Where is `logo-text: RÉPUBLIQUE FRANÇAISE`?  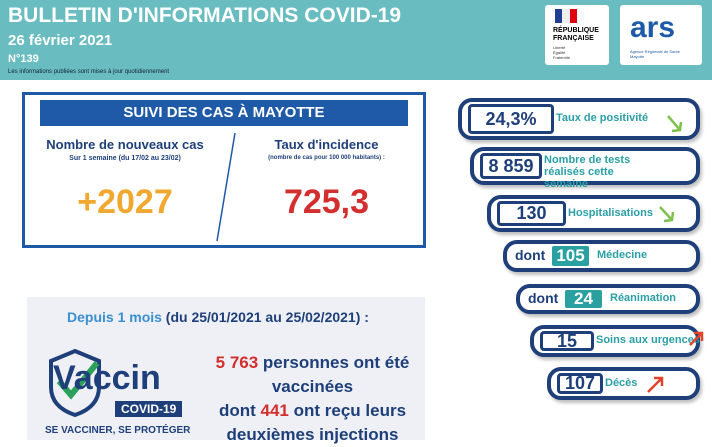
logo-text: RÉPUBLIQUE FRANÇAISE is located at coordinates (576, 34).